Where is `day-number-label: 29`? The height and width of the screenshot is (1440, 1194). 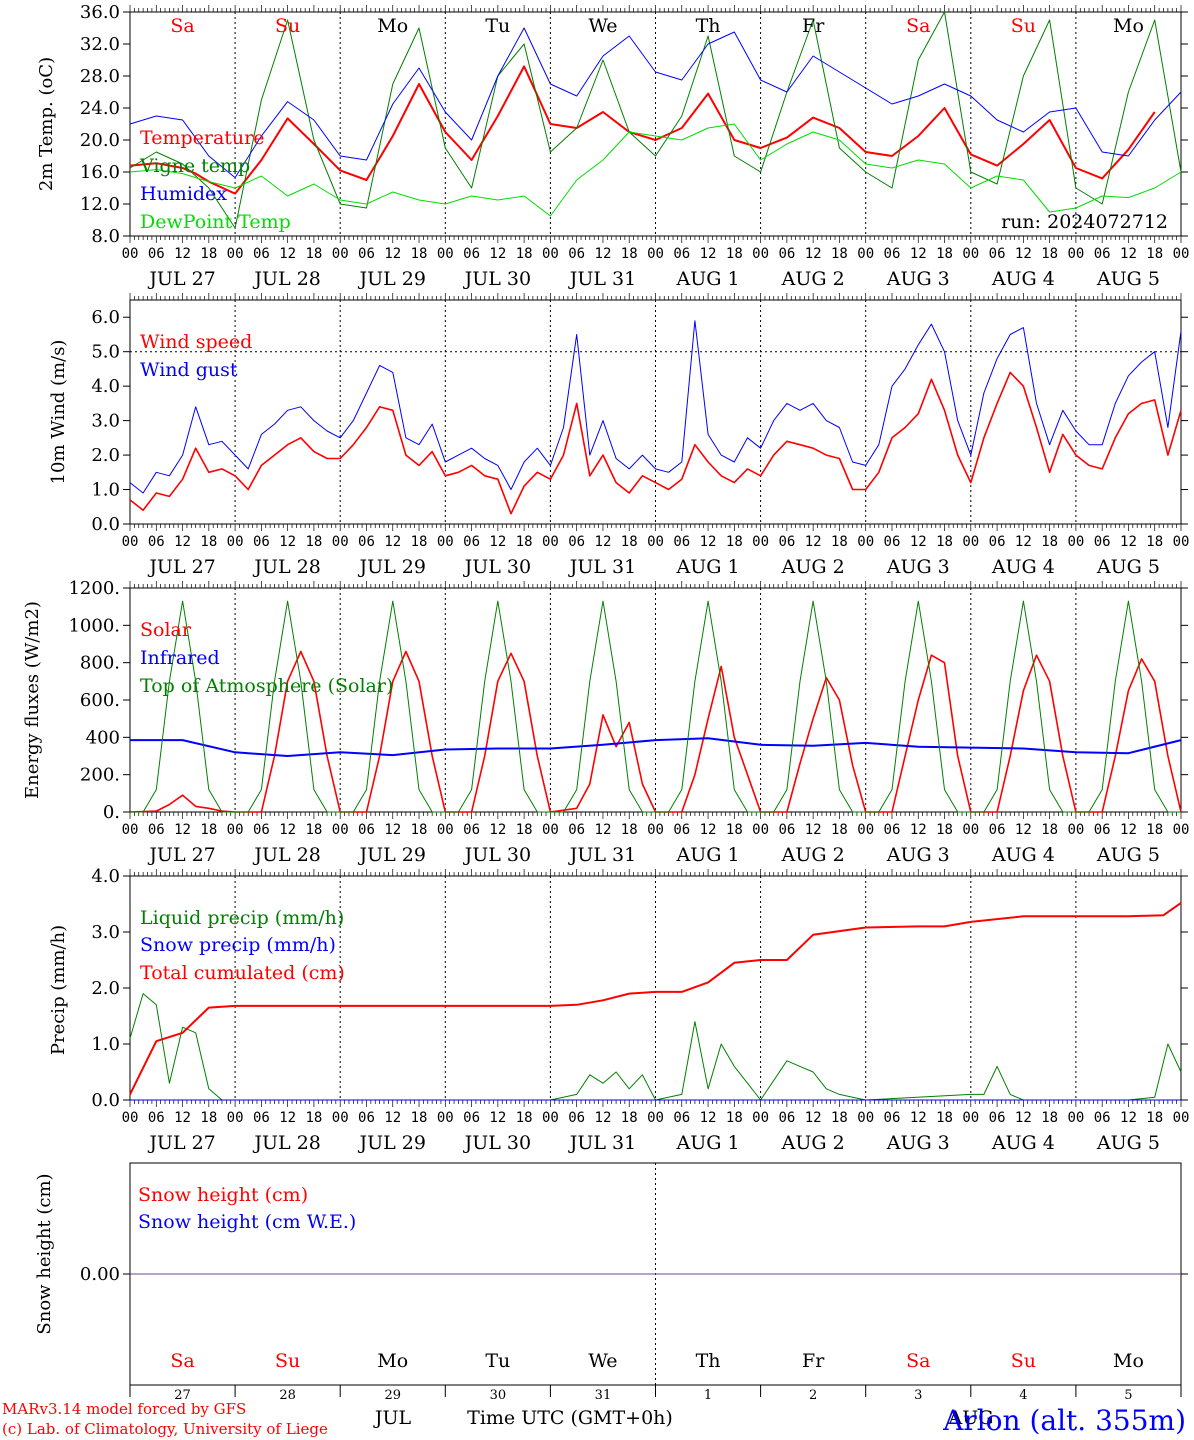
day-number-label: 29 is located at coordinates (392, 1395).